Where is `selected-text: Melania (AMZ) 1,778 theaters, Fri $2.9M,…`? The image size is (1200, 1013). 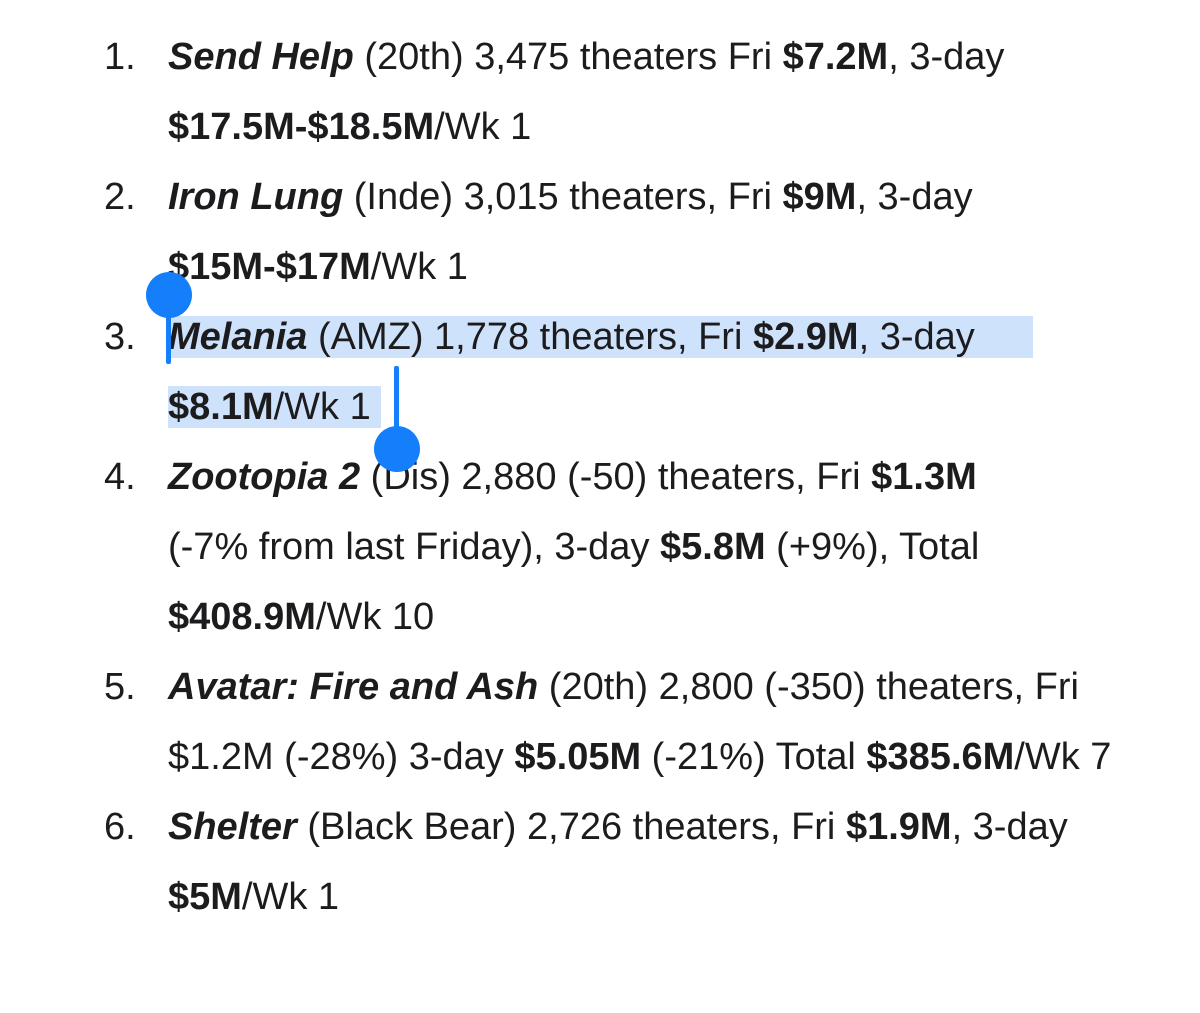
selected-text: Melania (AMZ) 1,778 theaters, Fri $2.9M,… is located at coordinates (571, 337).